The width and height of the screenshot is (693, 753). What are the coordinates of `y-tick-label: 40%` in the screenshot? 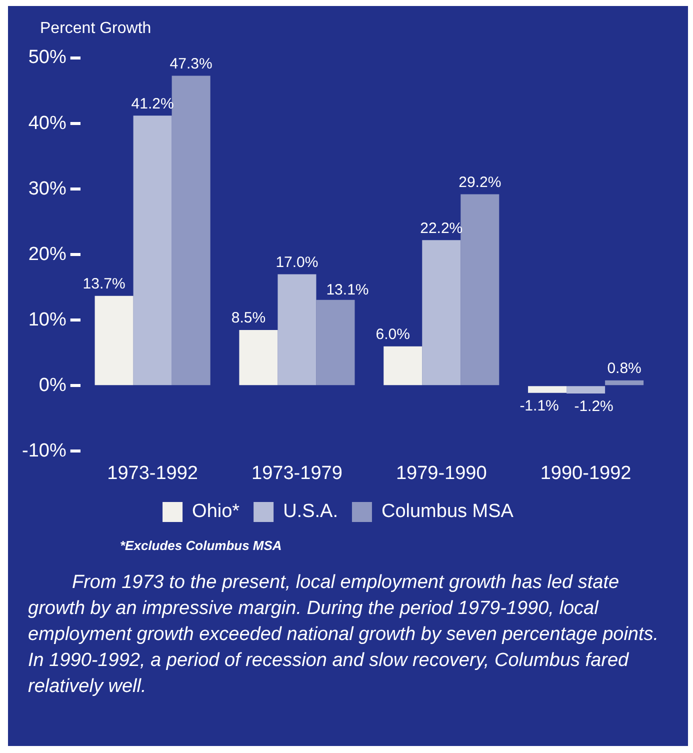 It's located at (47, 123).